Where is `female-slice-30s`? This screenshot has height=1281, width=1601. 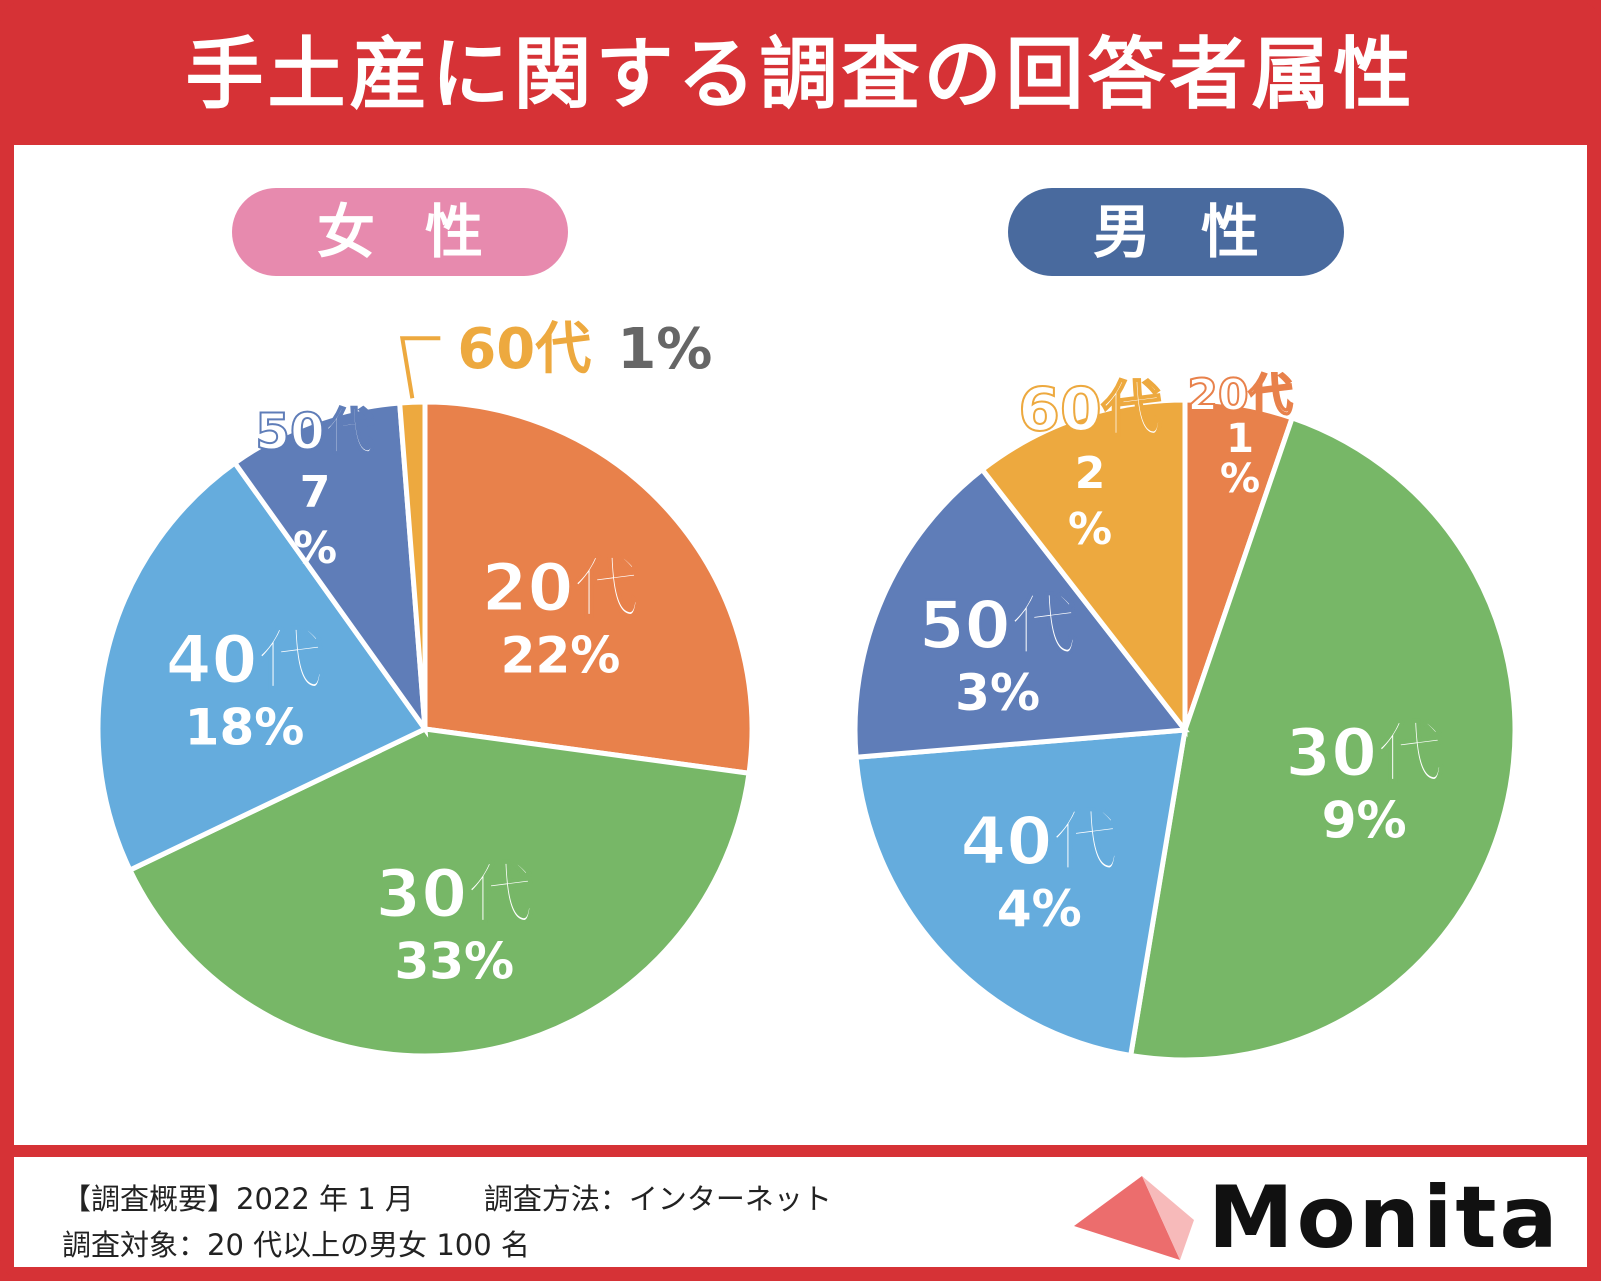 female-slice-30s is located at coordinates (439, 892).